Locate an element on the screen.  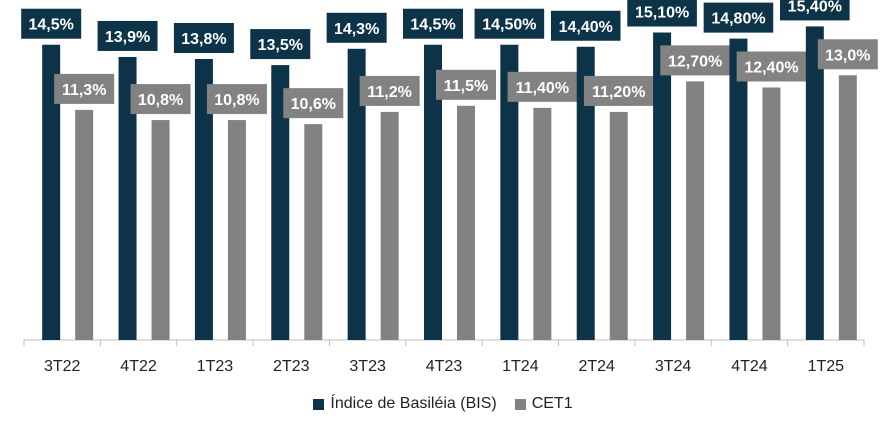
data-label-cet1: 11,2% is located at coordinates (389, 92).